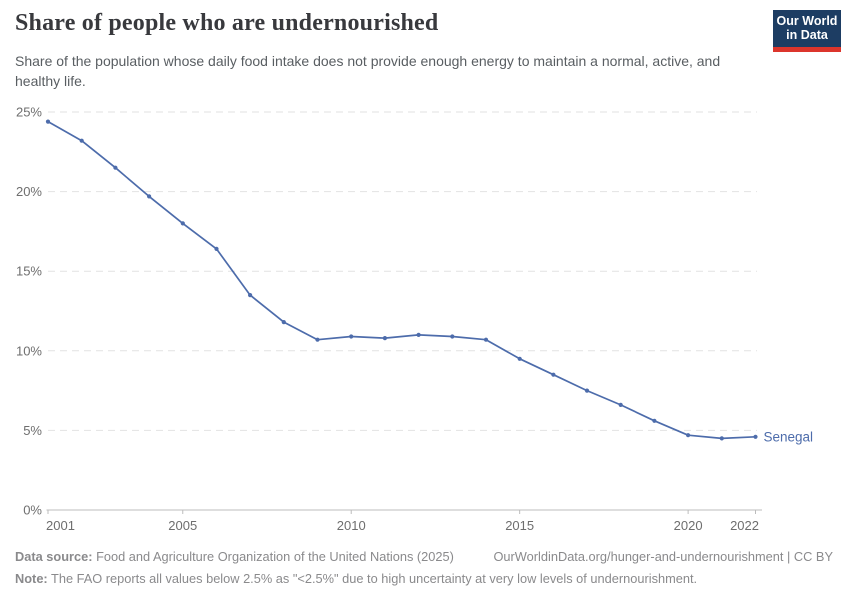 The width and height of the screenshot is (850, 600). I want to click on x-tick-label: 2020, so click(688, 525).